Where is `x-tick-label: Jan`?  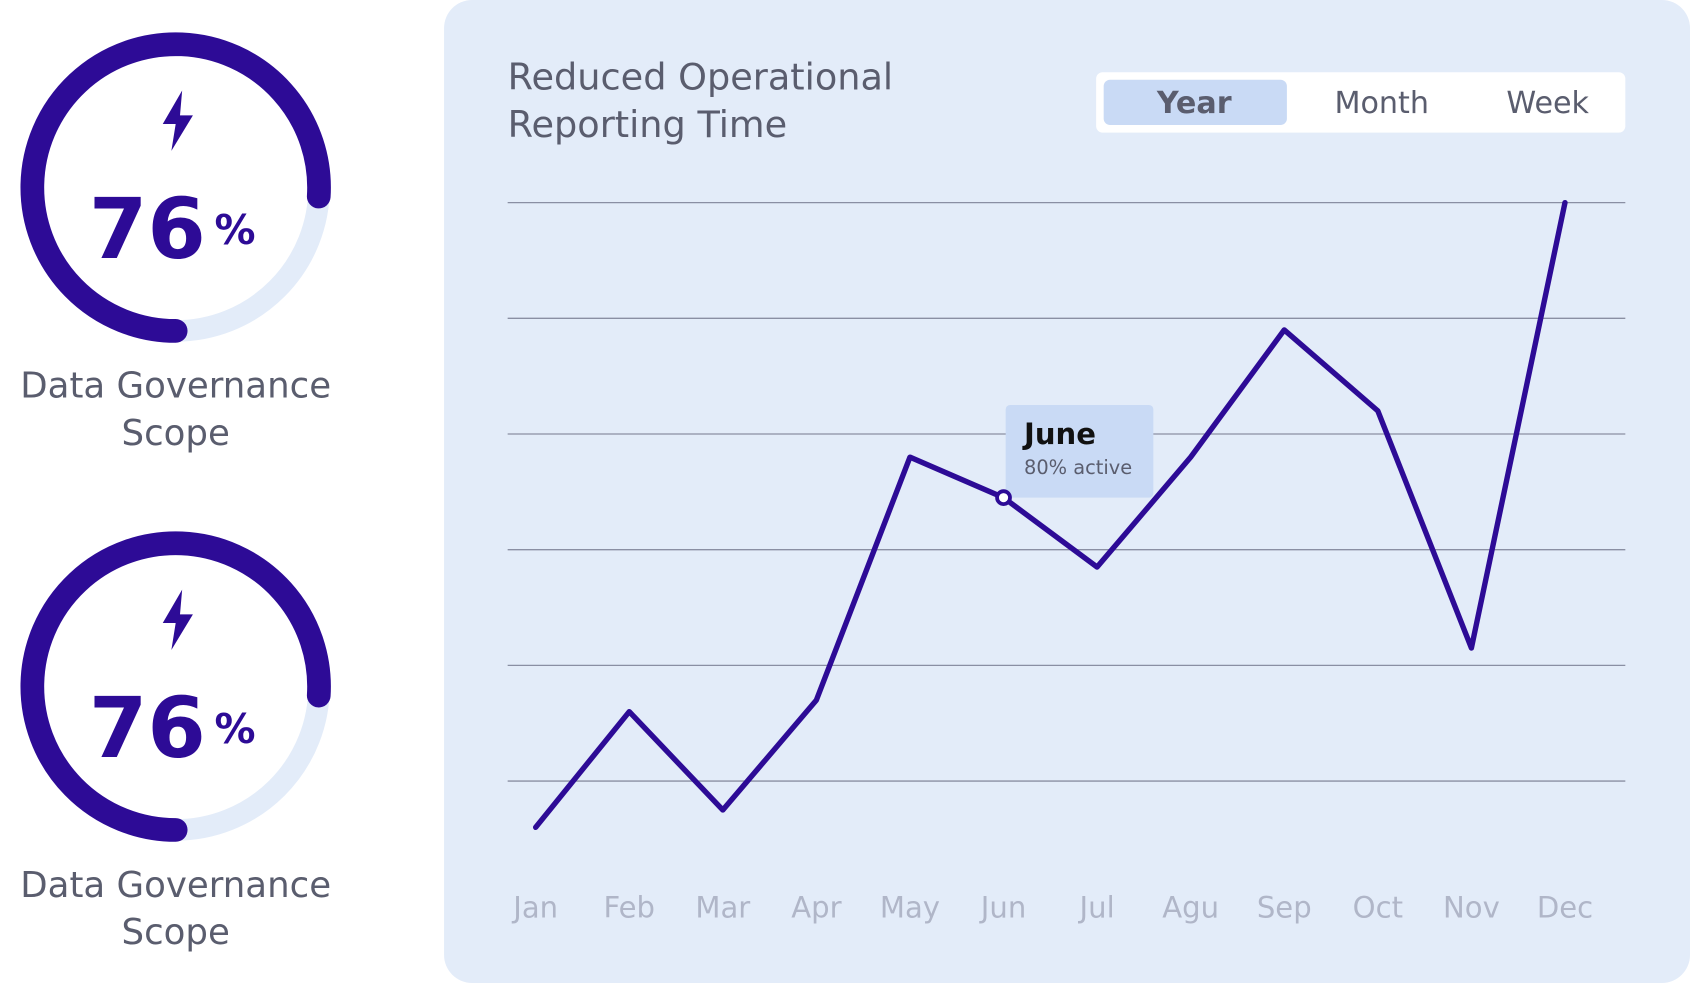
x-tick-label: Jan is located at coordinates (534, 908).